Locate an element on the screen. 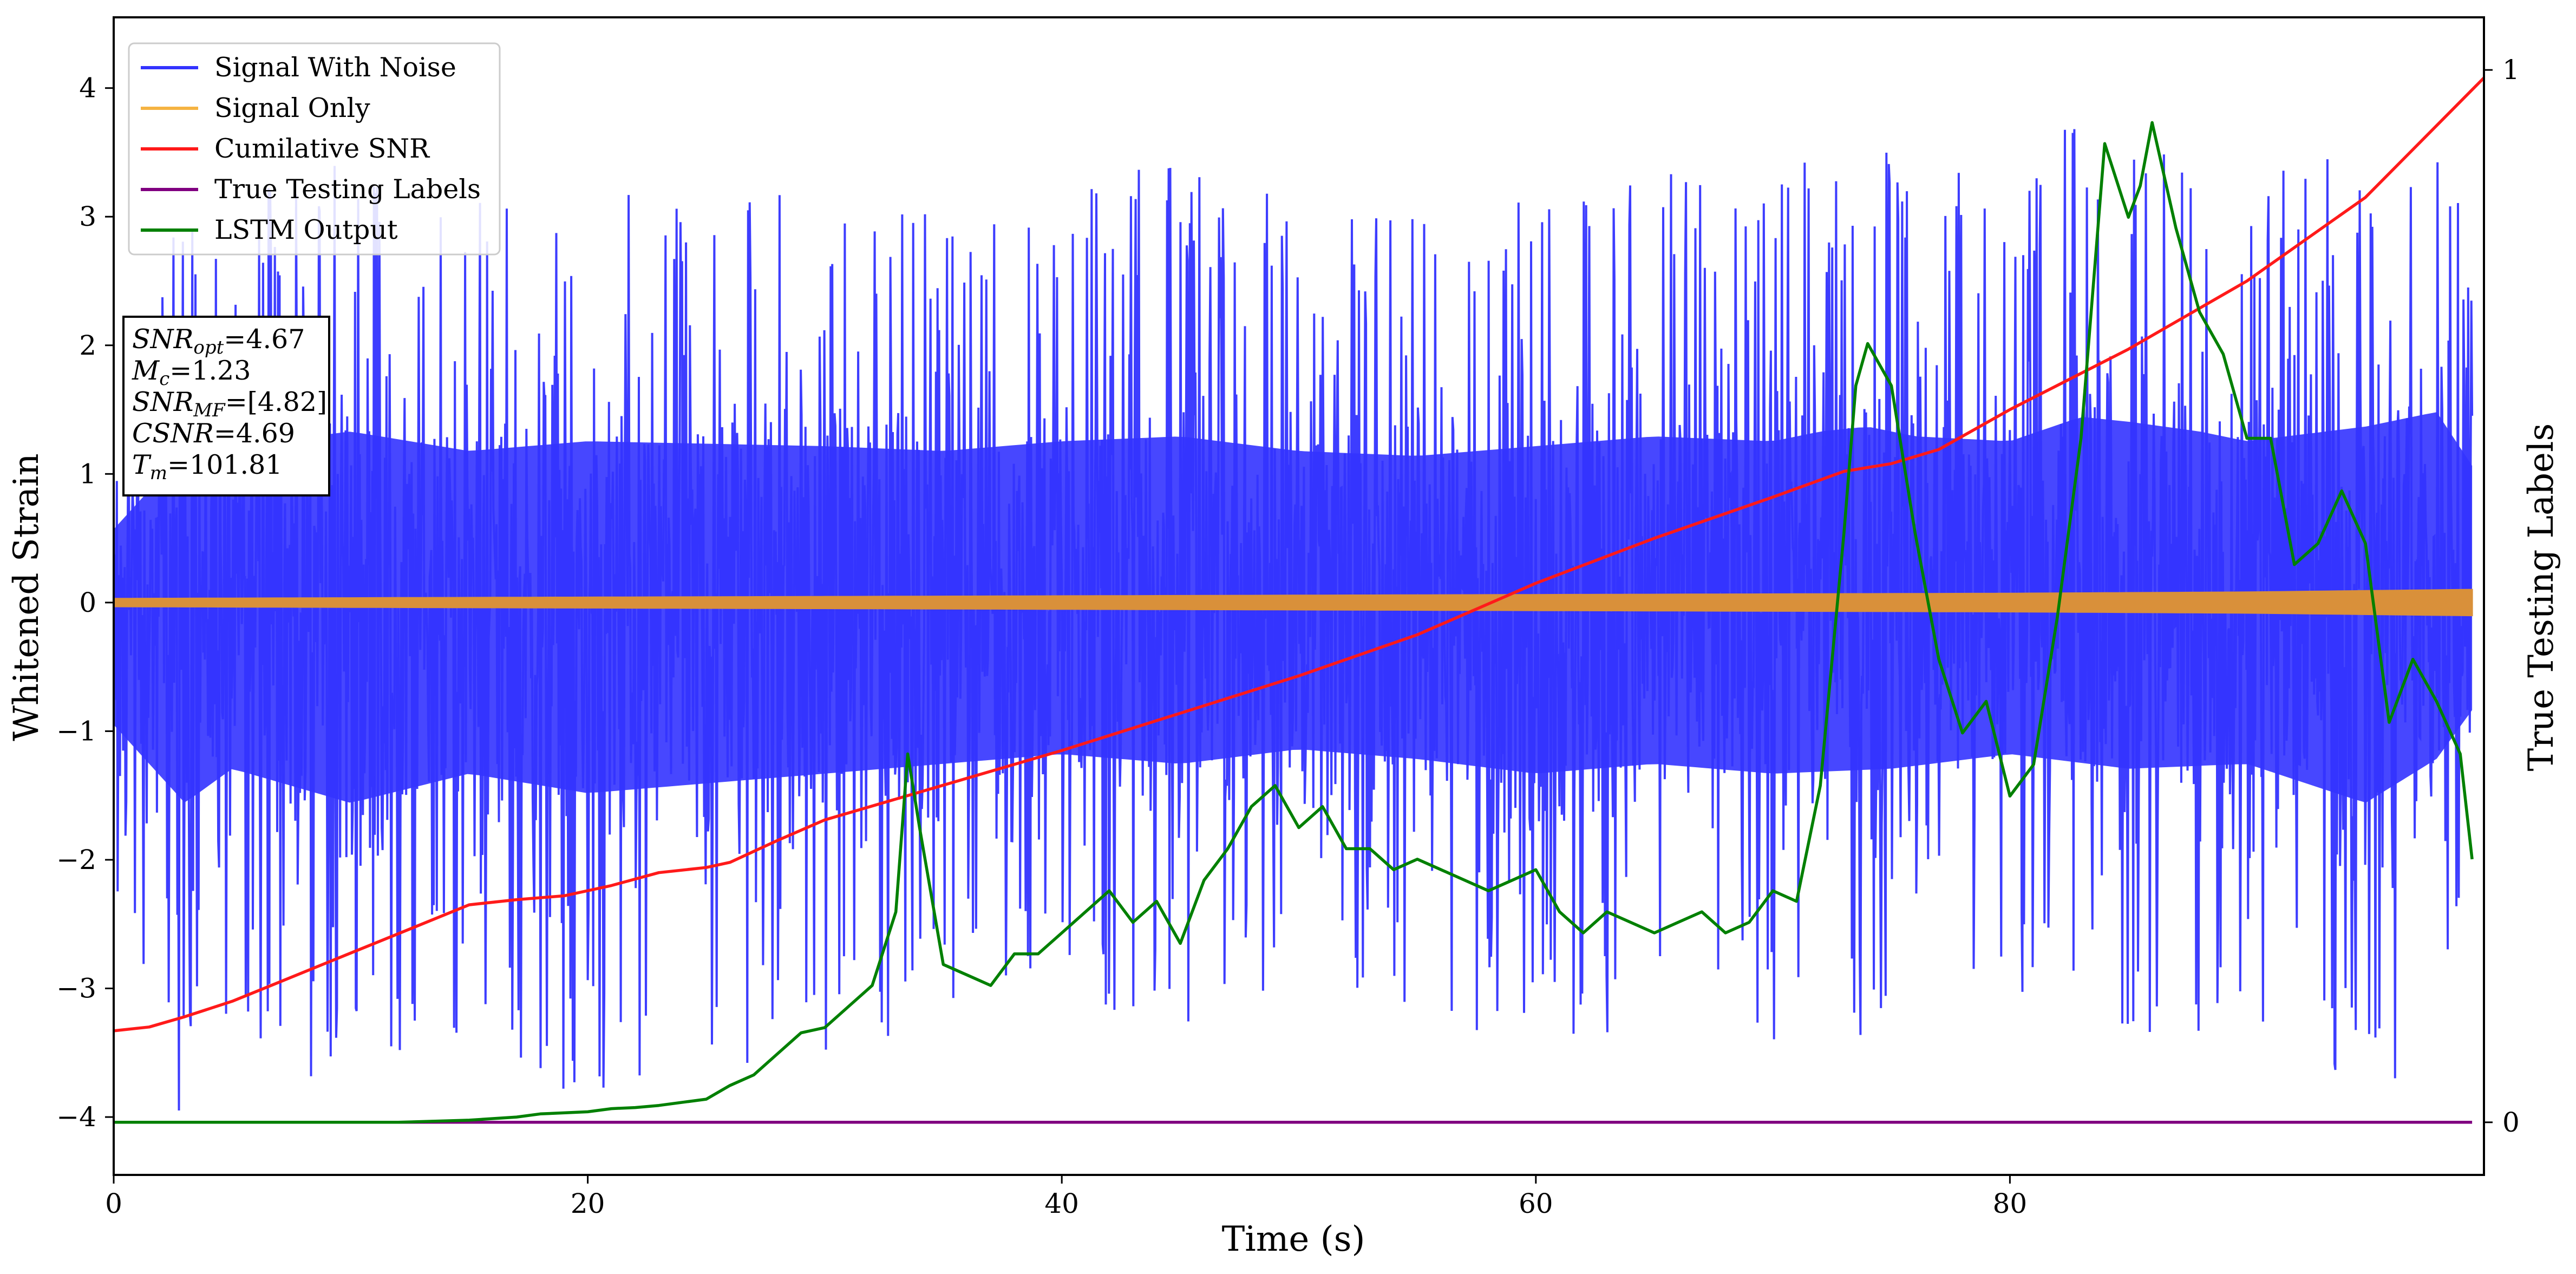 This screenshot has width=2576, height=1274. annotation-line: Tm=101.81 is located at coordinates (207, 466).